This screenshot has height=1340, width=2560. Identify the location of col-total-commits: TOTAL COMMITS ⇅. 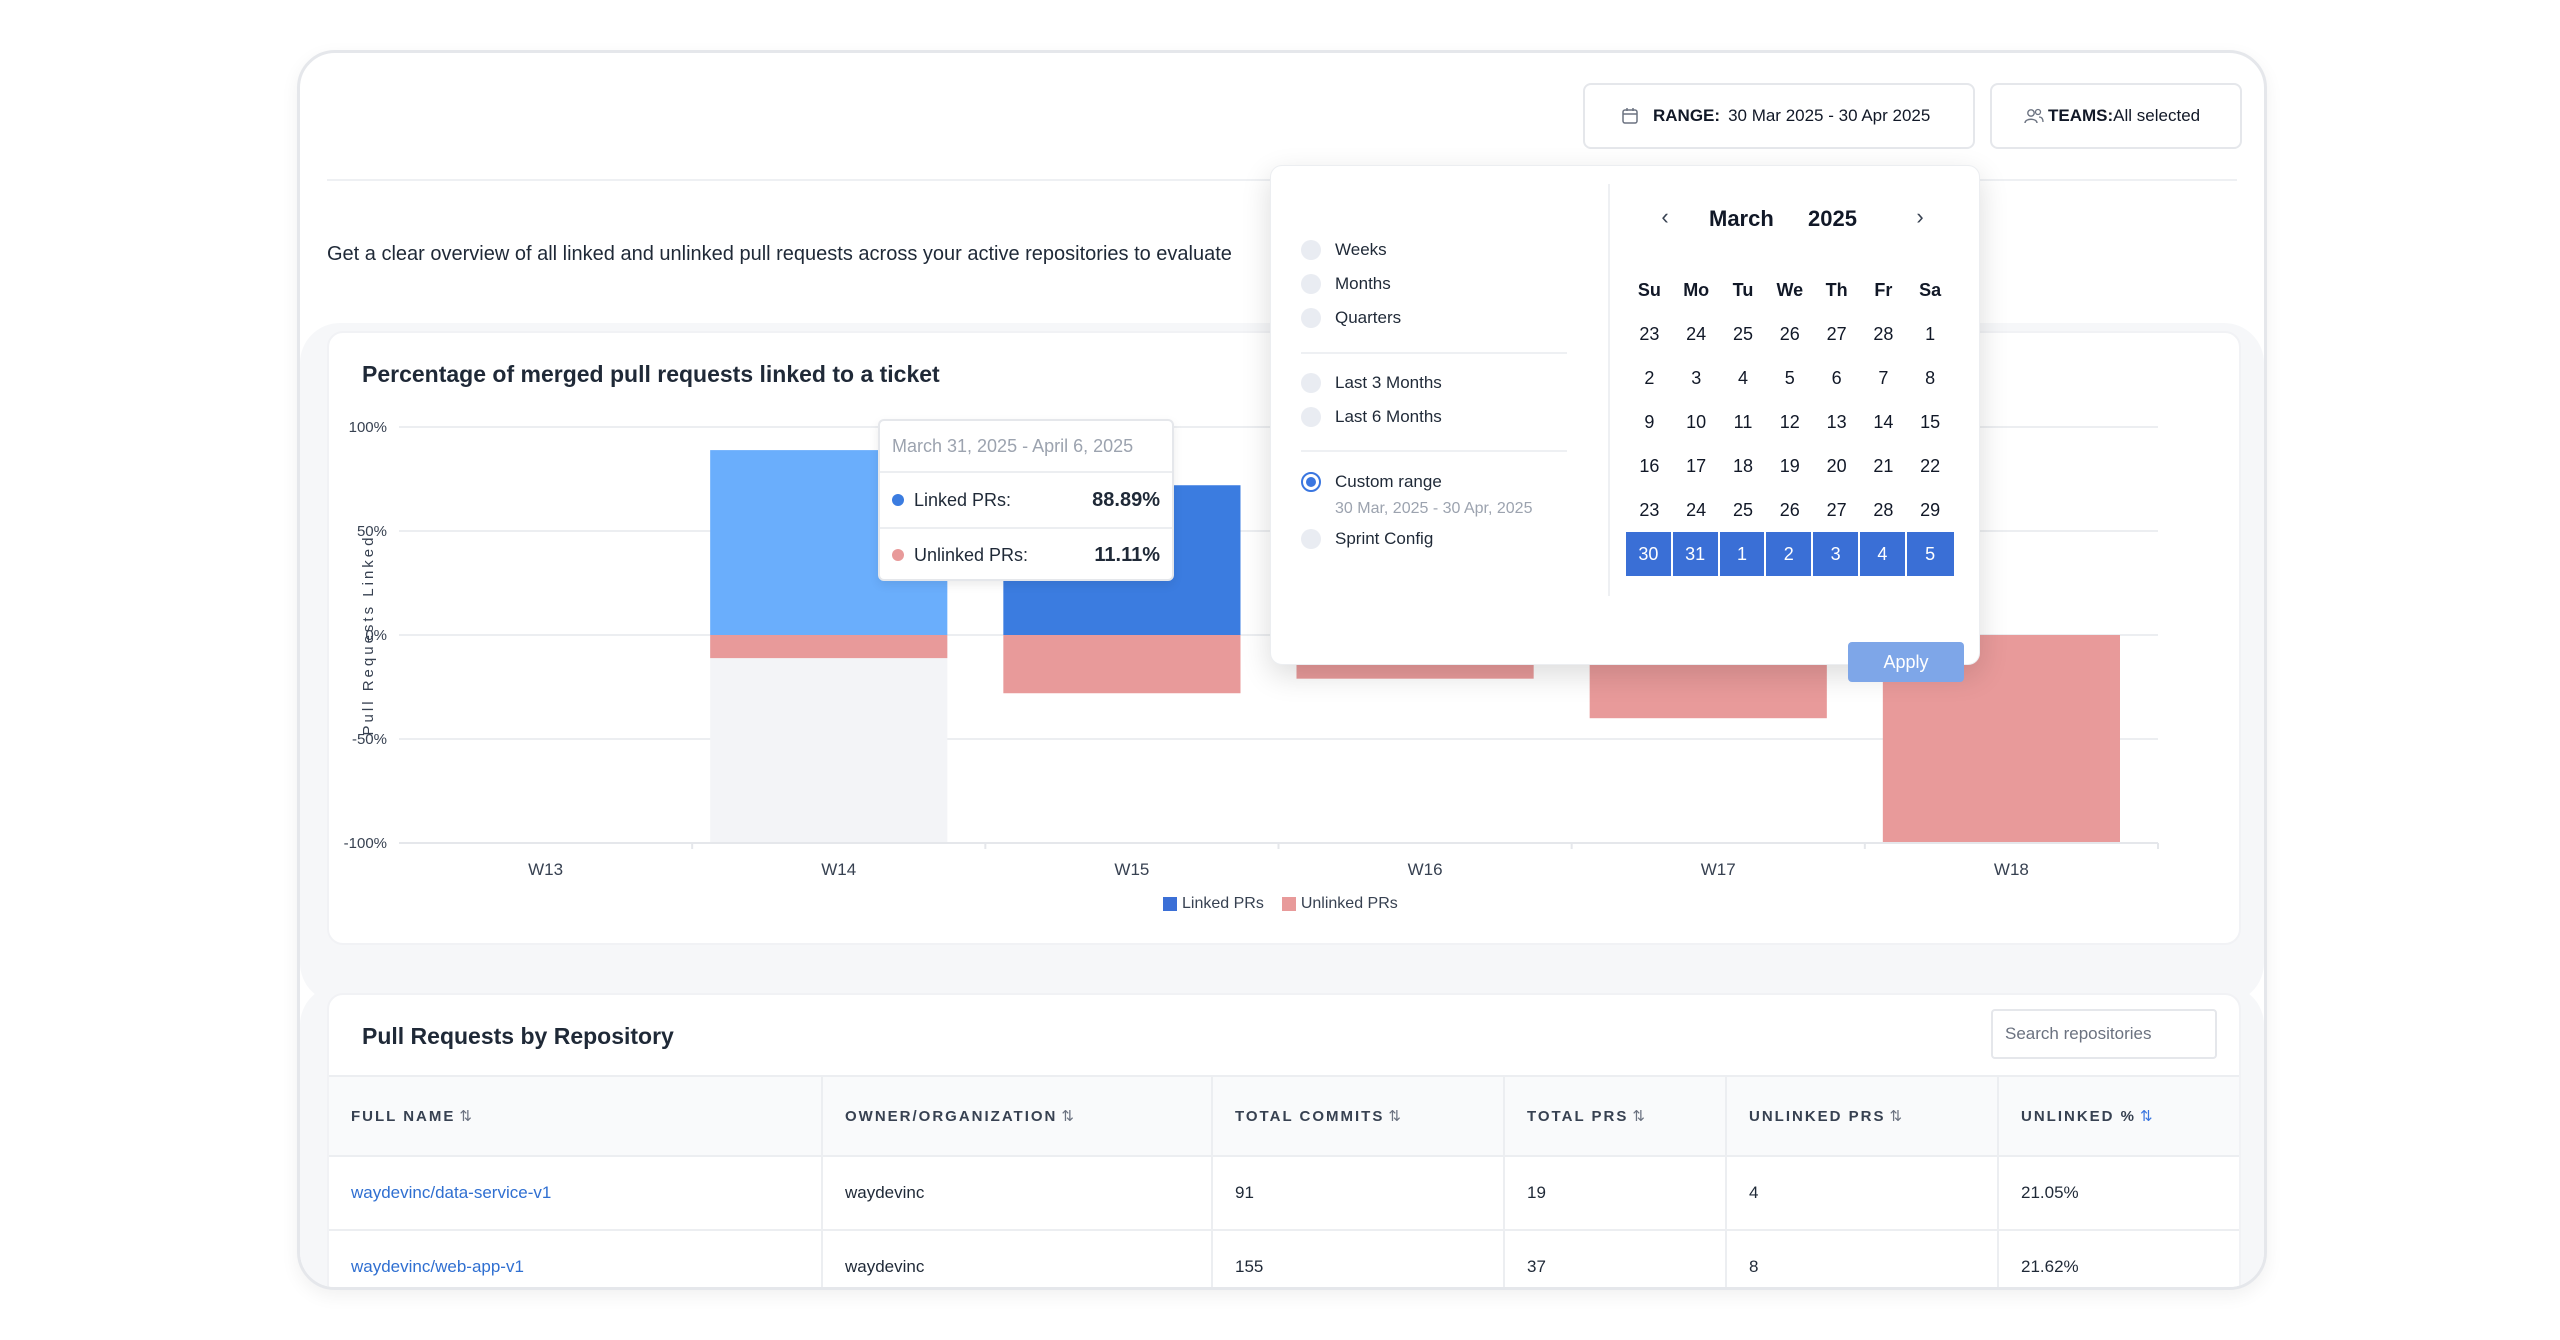
(1358, 1116).